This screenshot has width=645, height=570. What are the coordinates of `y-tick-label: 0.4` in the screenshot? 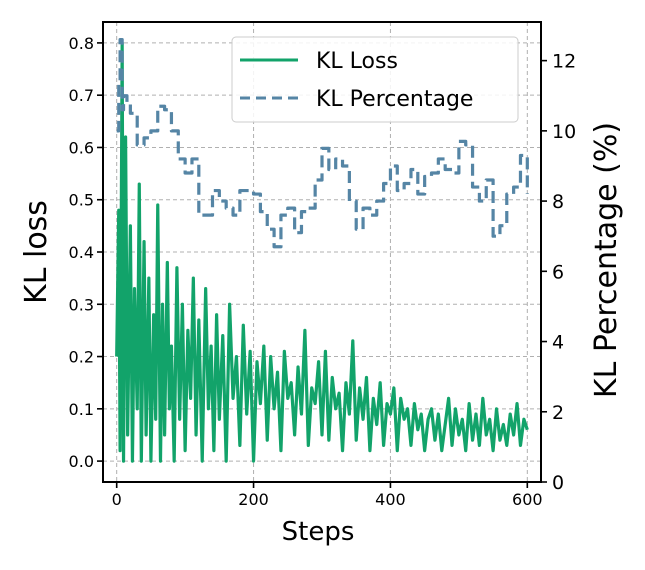 It's located at (81, 252).